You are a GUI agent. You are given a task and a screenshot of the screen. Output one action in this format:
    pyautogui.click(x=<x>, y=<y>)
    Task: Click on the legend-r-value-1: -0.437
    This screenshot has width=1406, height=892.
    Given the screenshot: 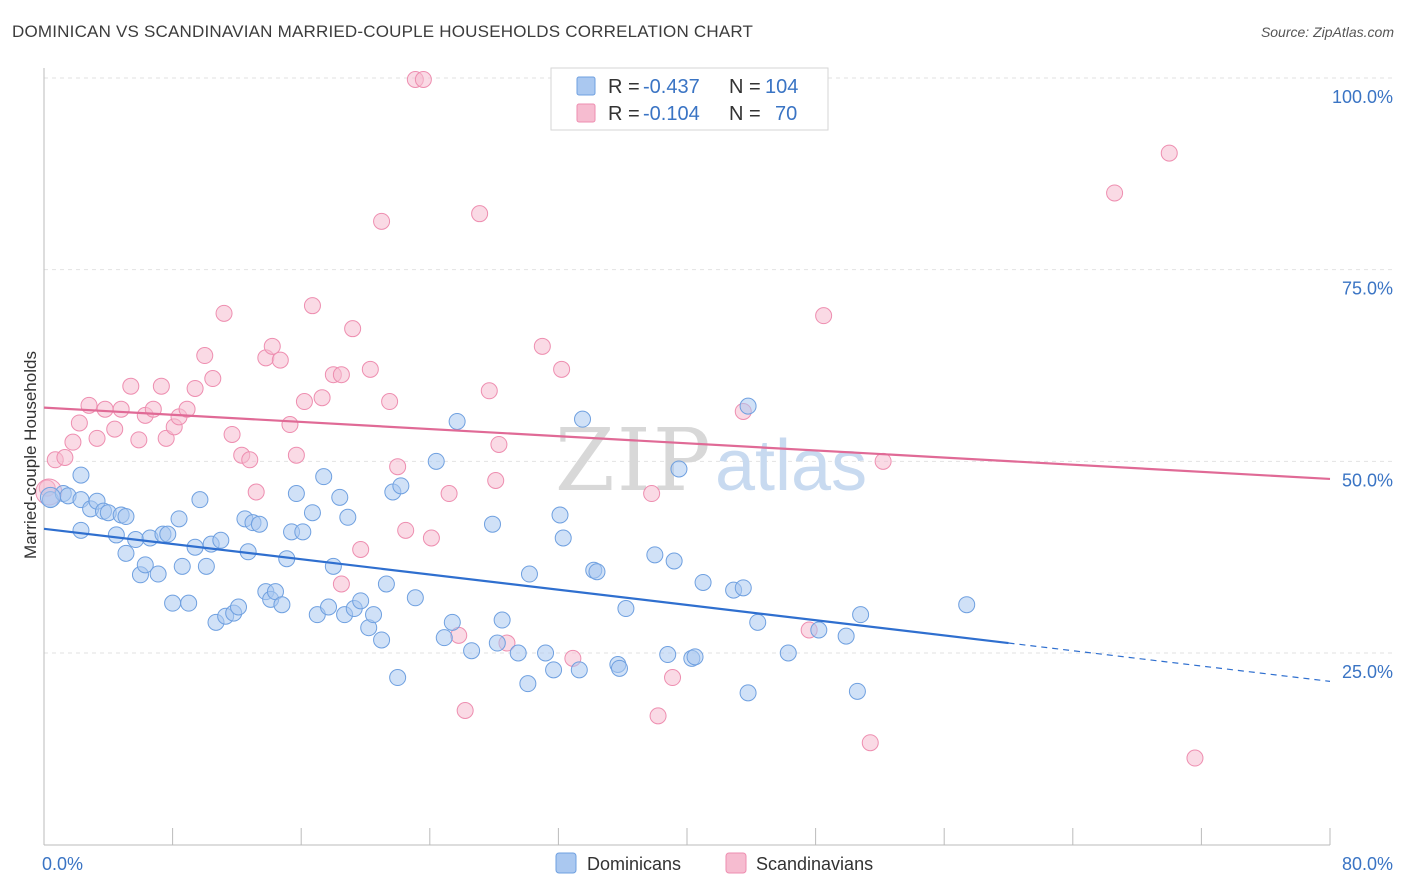 What is the action you would take?
    pyautogui.click(x=671, y=87)
    